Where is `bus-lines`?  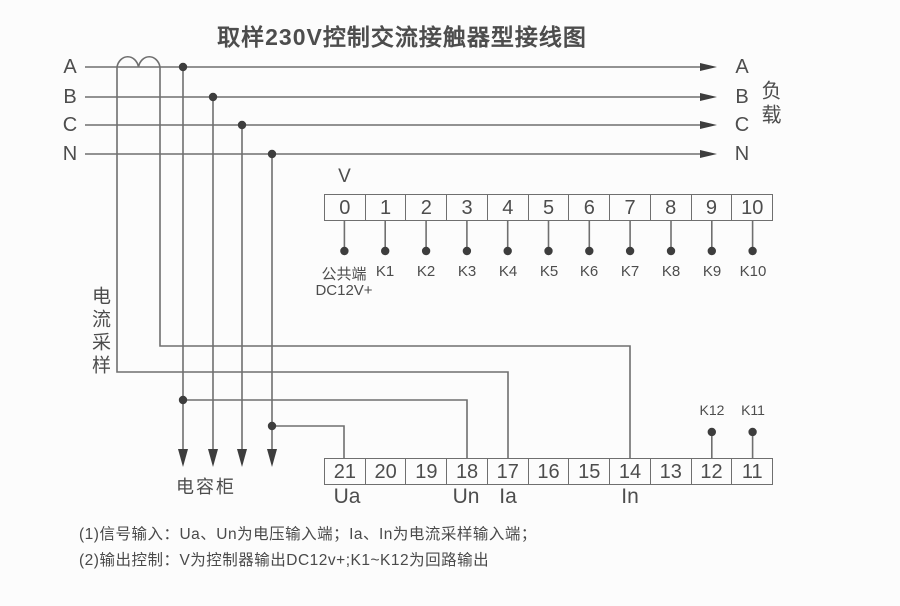 bus-lines is located at coordinates (393, 110).